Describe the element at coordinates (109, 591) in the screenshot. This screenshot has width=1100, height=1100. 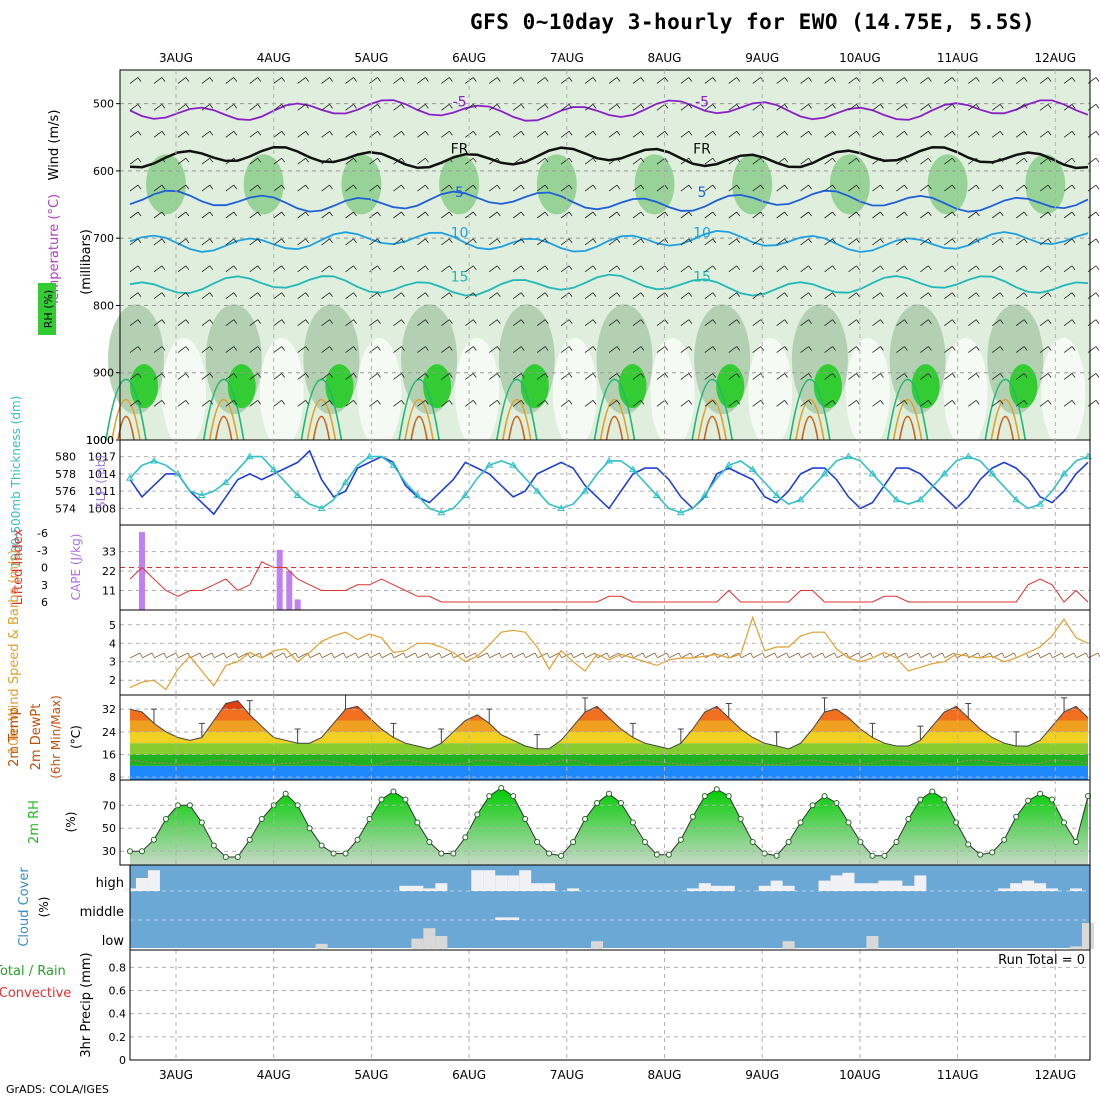
I see `cape-tick: 11` at that location.